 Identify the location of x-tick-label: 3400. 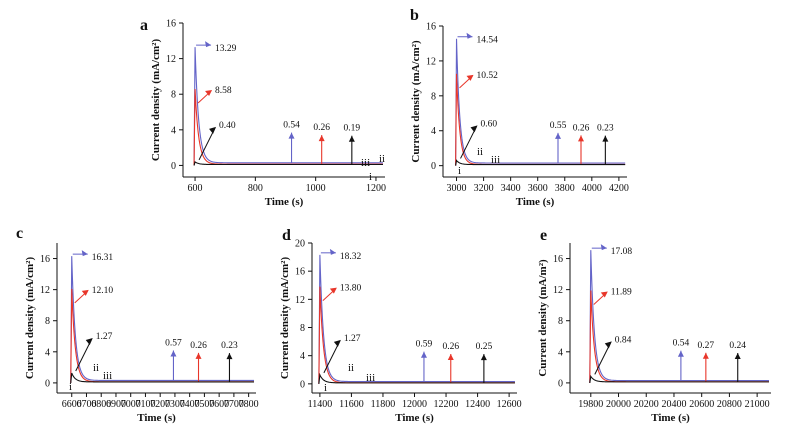
(511, 188).